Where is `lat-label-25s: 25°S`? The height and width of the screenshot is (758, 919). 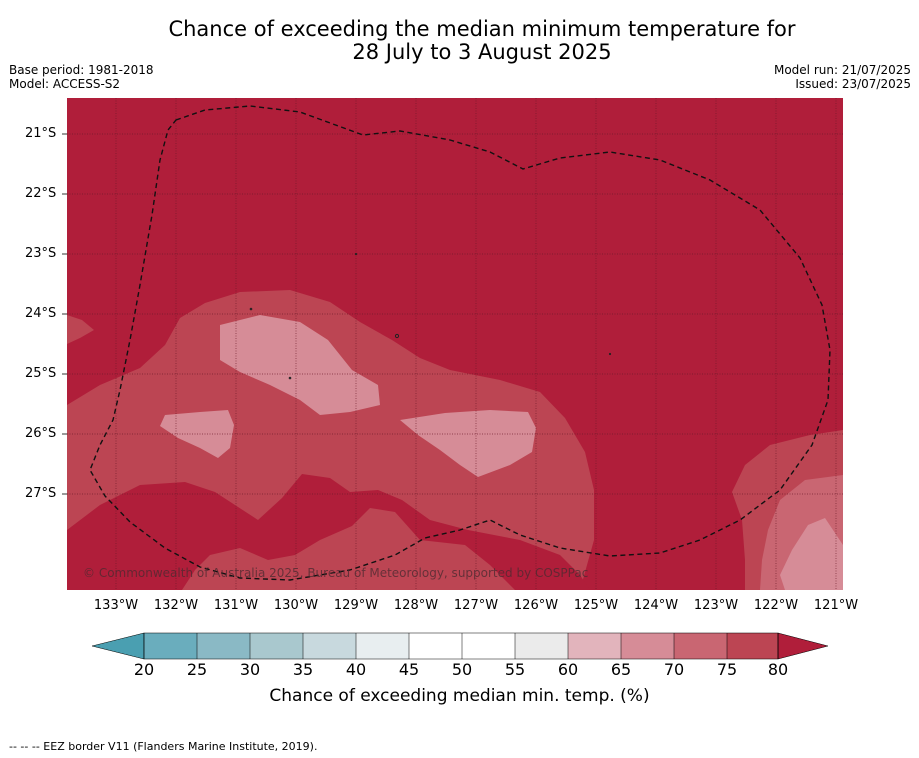 lat-label-25s: 25°S is located at coordinates (41, 373).